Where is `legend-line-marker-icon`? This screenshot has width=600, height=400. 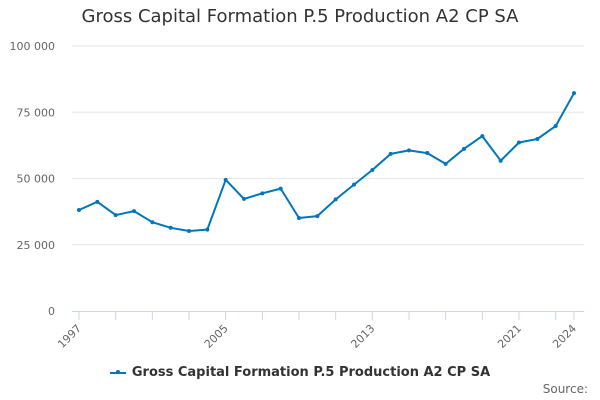
legend-line-marker-icon is located at coordinates (117, 371).